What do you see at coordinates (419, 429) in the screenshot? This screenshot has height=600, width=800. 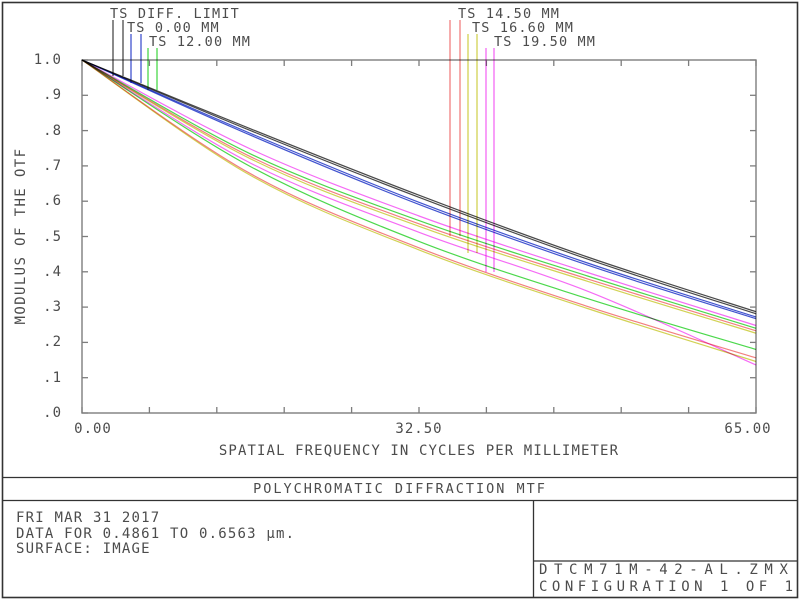 I see `x-tick-label: 32.50` at bounding box center [419, 429].